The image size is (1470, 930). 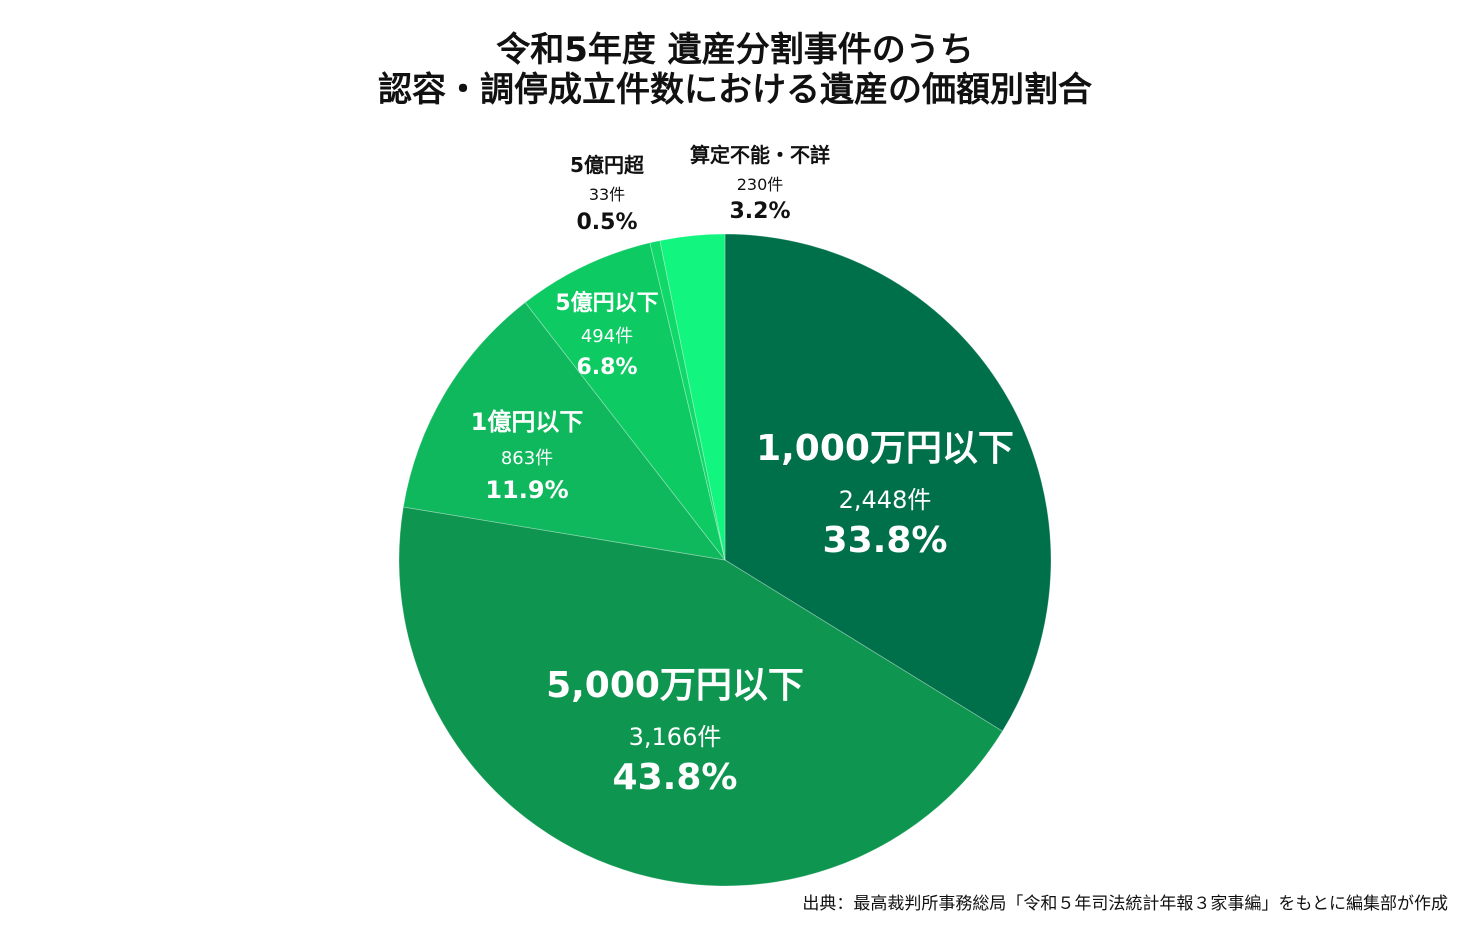 What do you see at coordinates (675, 777) in the screenshot?
I see `slice-percent: 43.8%` at bounding box center [675, 777].